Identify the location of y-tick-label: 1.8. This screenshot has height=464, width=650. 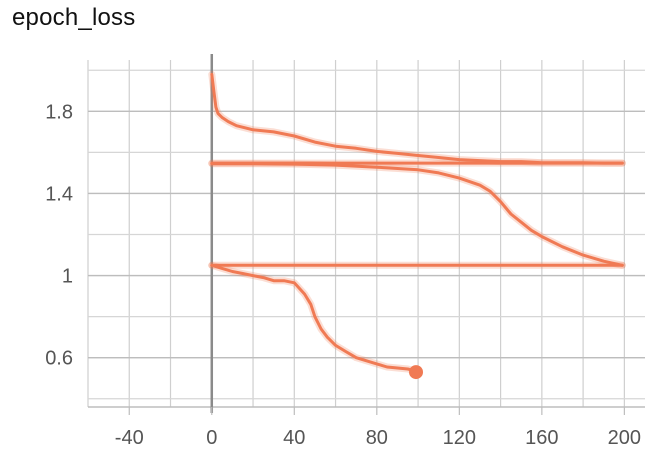
(59, 112).